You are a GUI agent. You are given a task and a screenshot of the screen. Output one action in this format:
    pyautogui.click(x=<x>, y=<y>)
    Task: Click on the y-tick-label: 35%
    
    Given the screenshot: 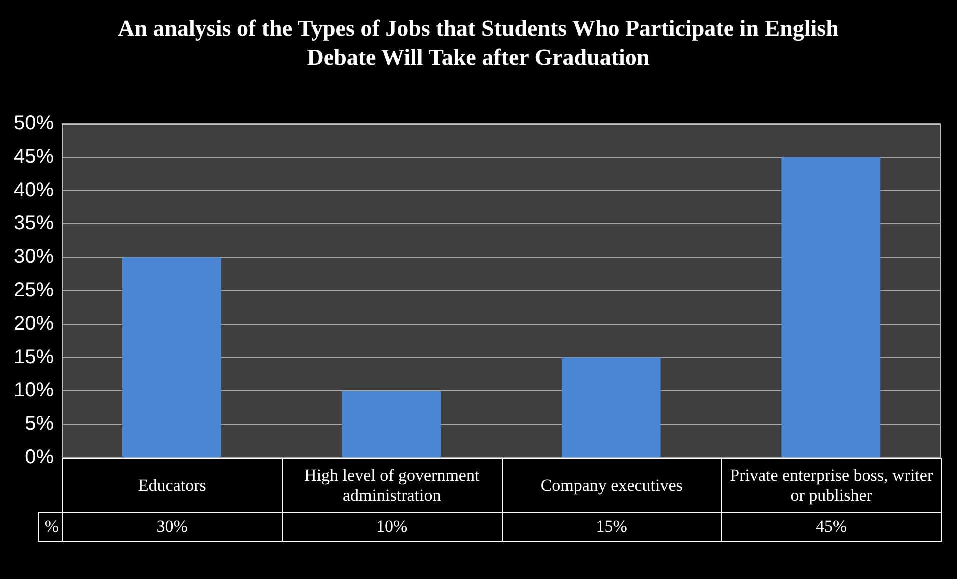 What is the action you would take?
    pyautogui.click(x=34, y=223)
    